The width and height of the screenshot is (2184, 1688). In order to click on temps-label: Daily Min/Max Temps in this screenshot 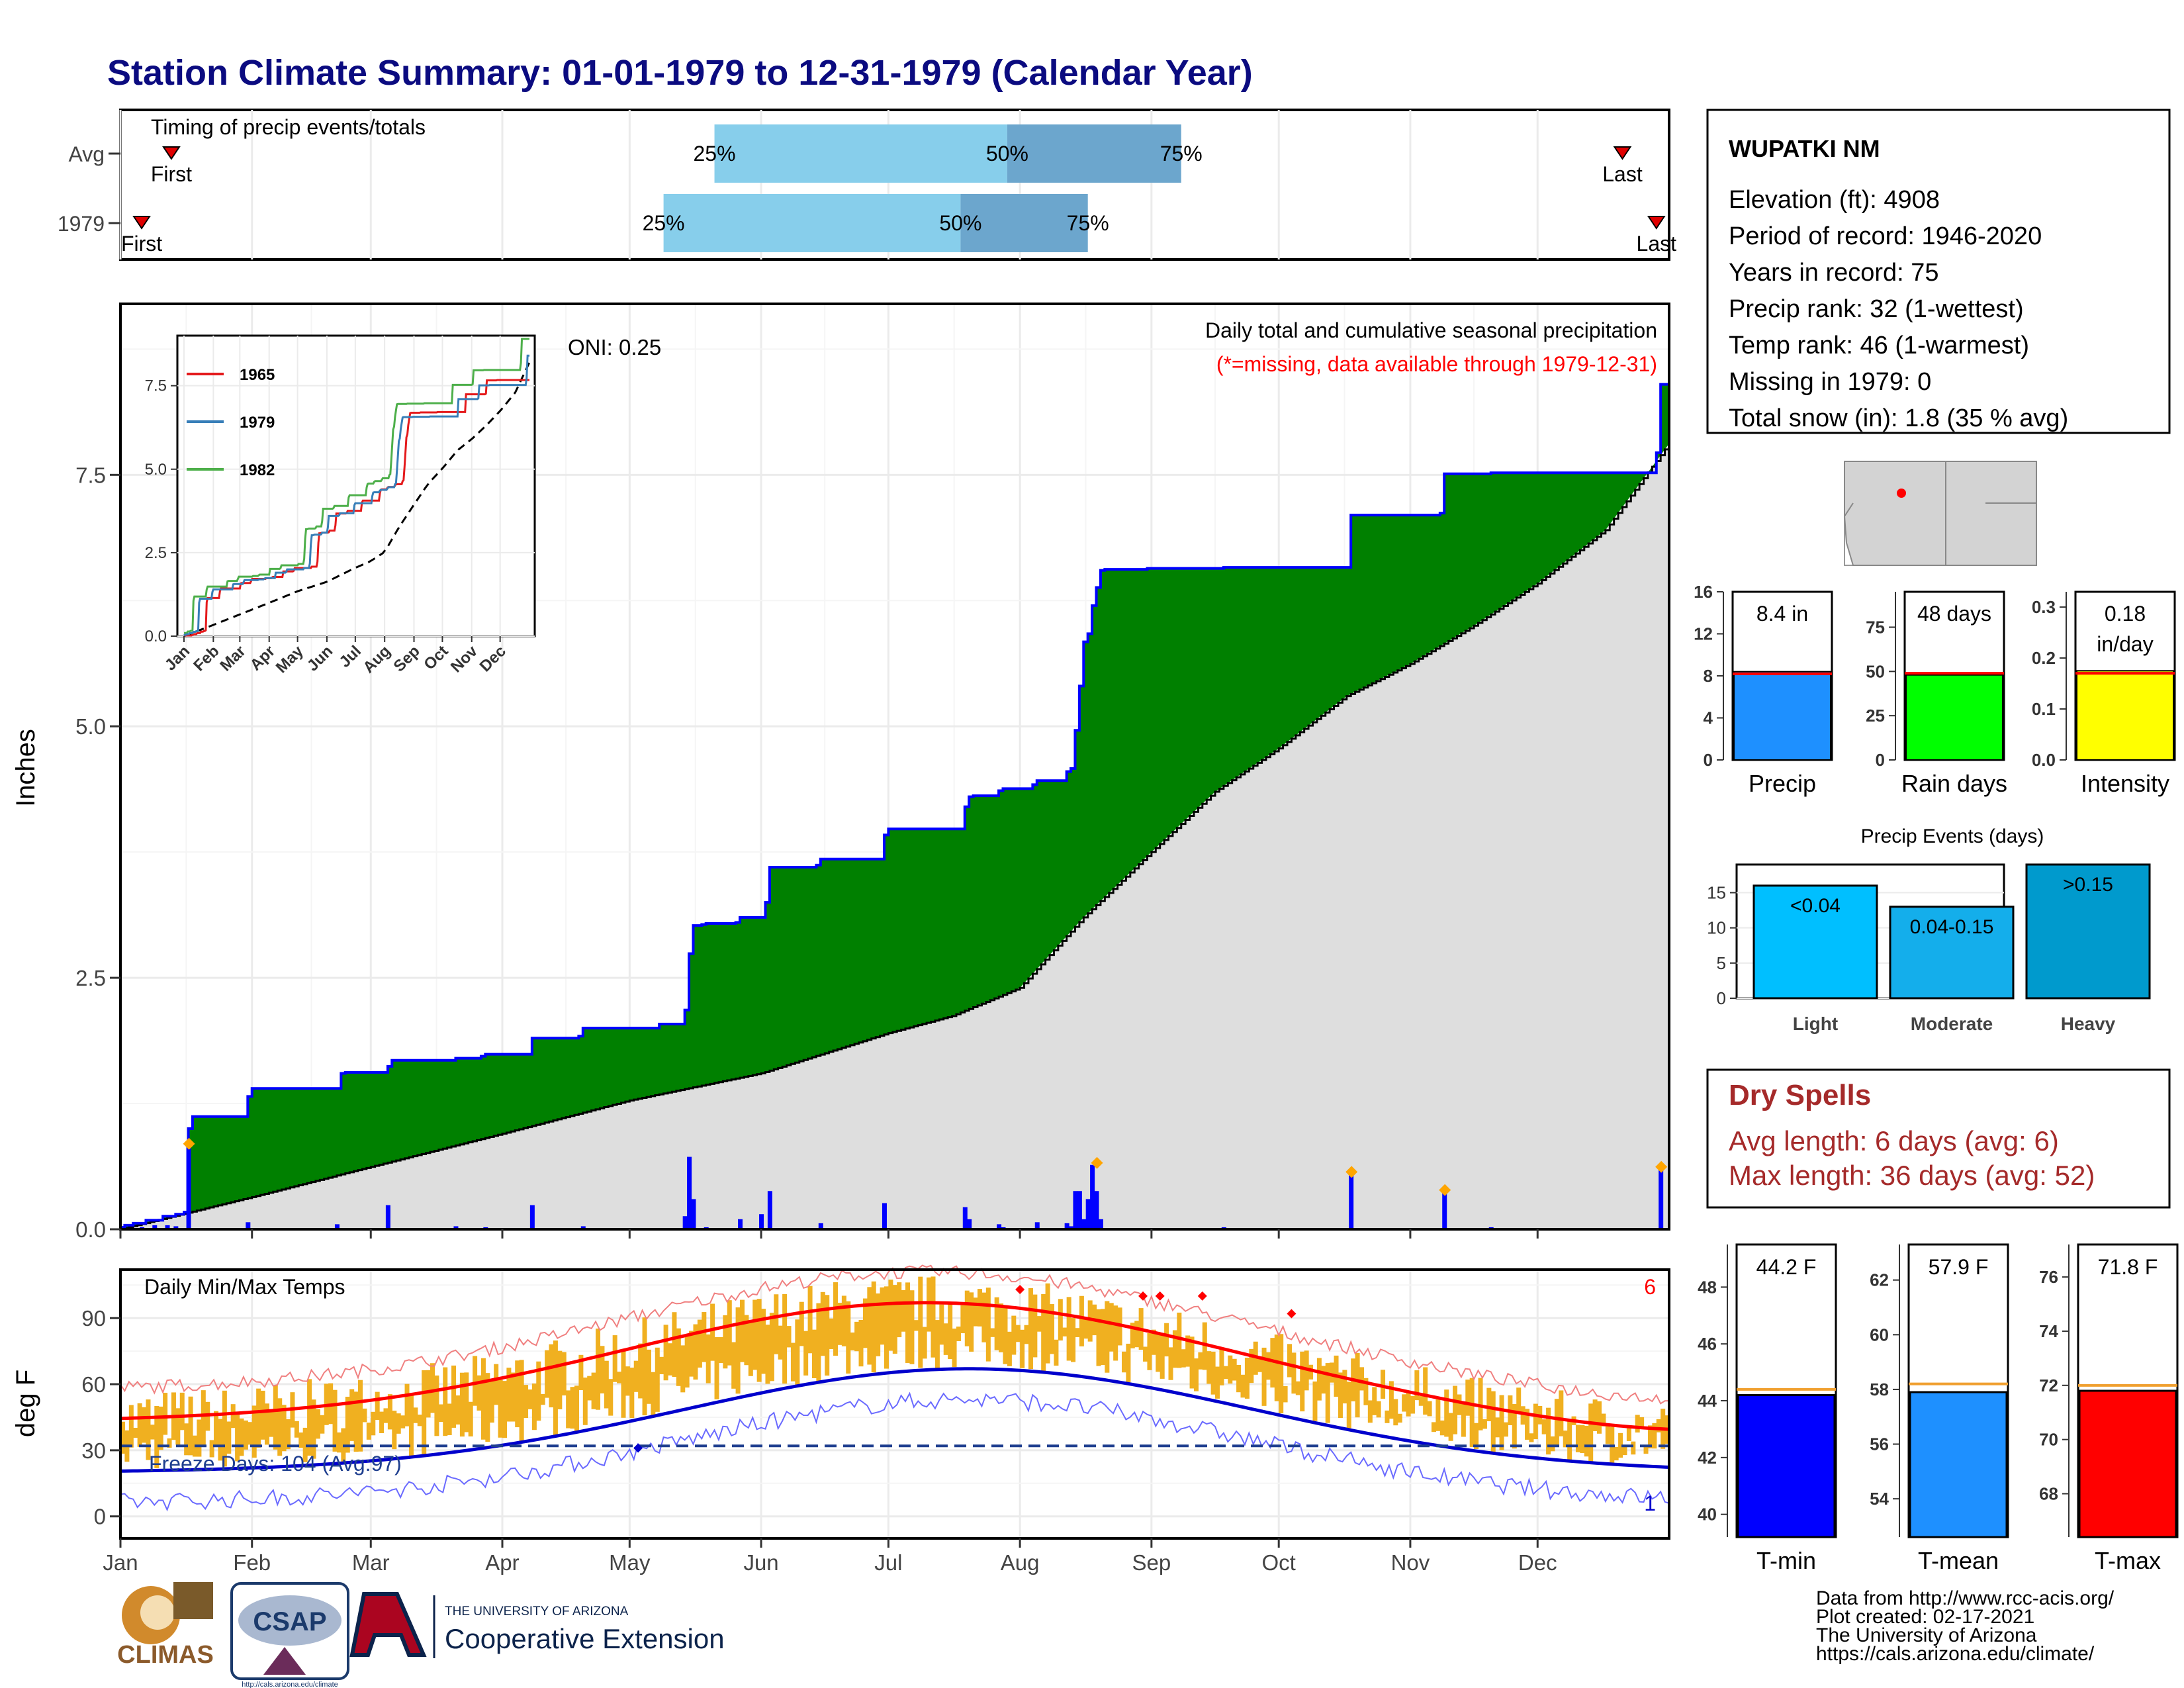, I will do `click(245, 1287)`.